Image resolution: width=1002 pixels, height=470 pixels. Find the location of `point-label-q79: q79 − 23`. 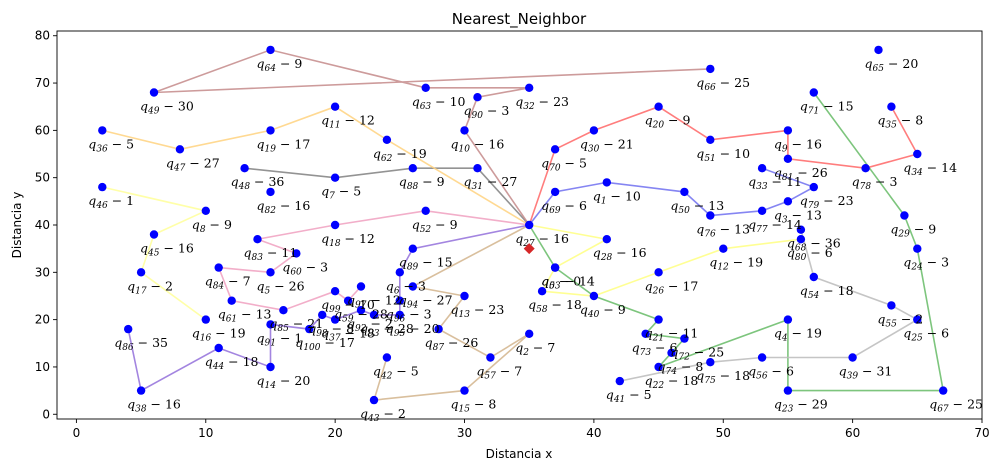

point-label-q79: q79 − 23 is located at coordinates (827, 202).